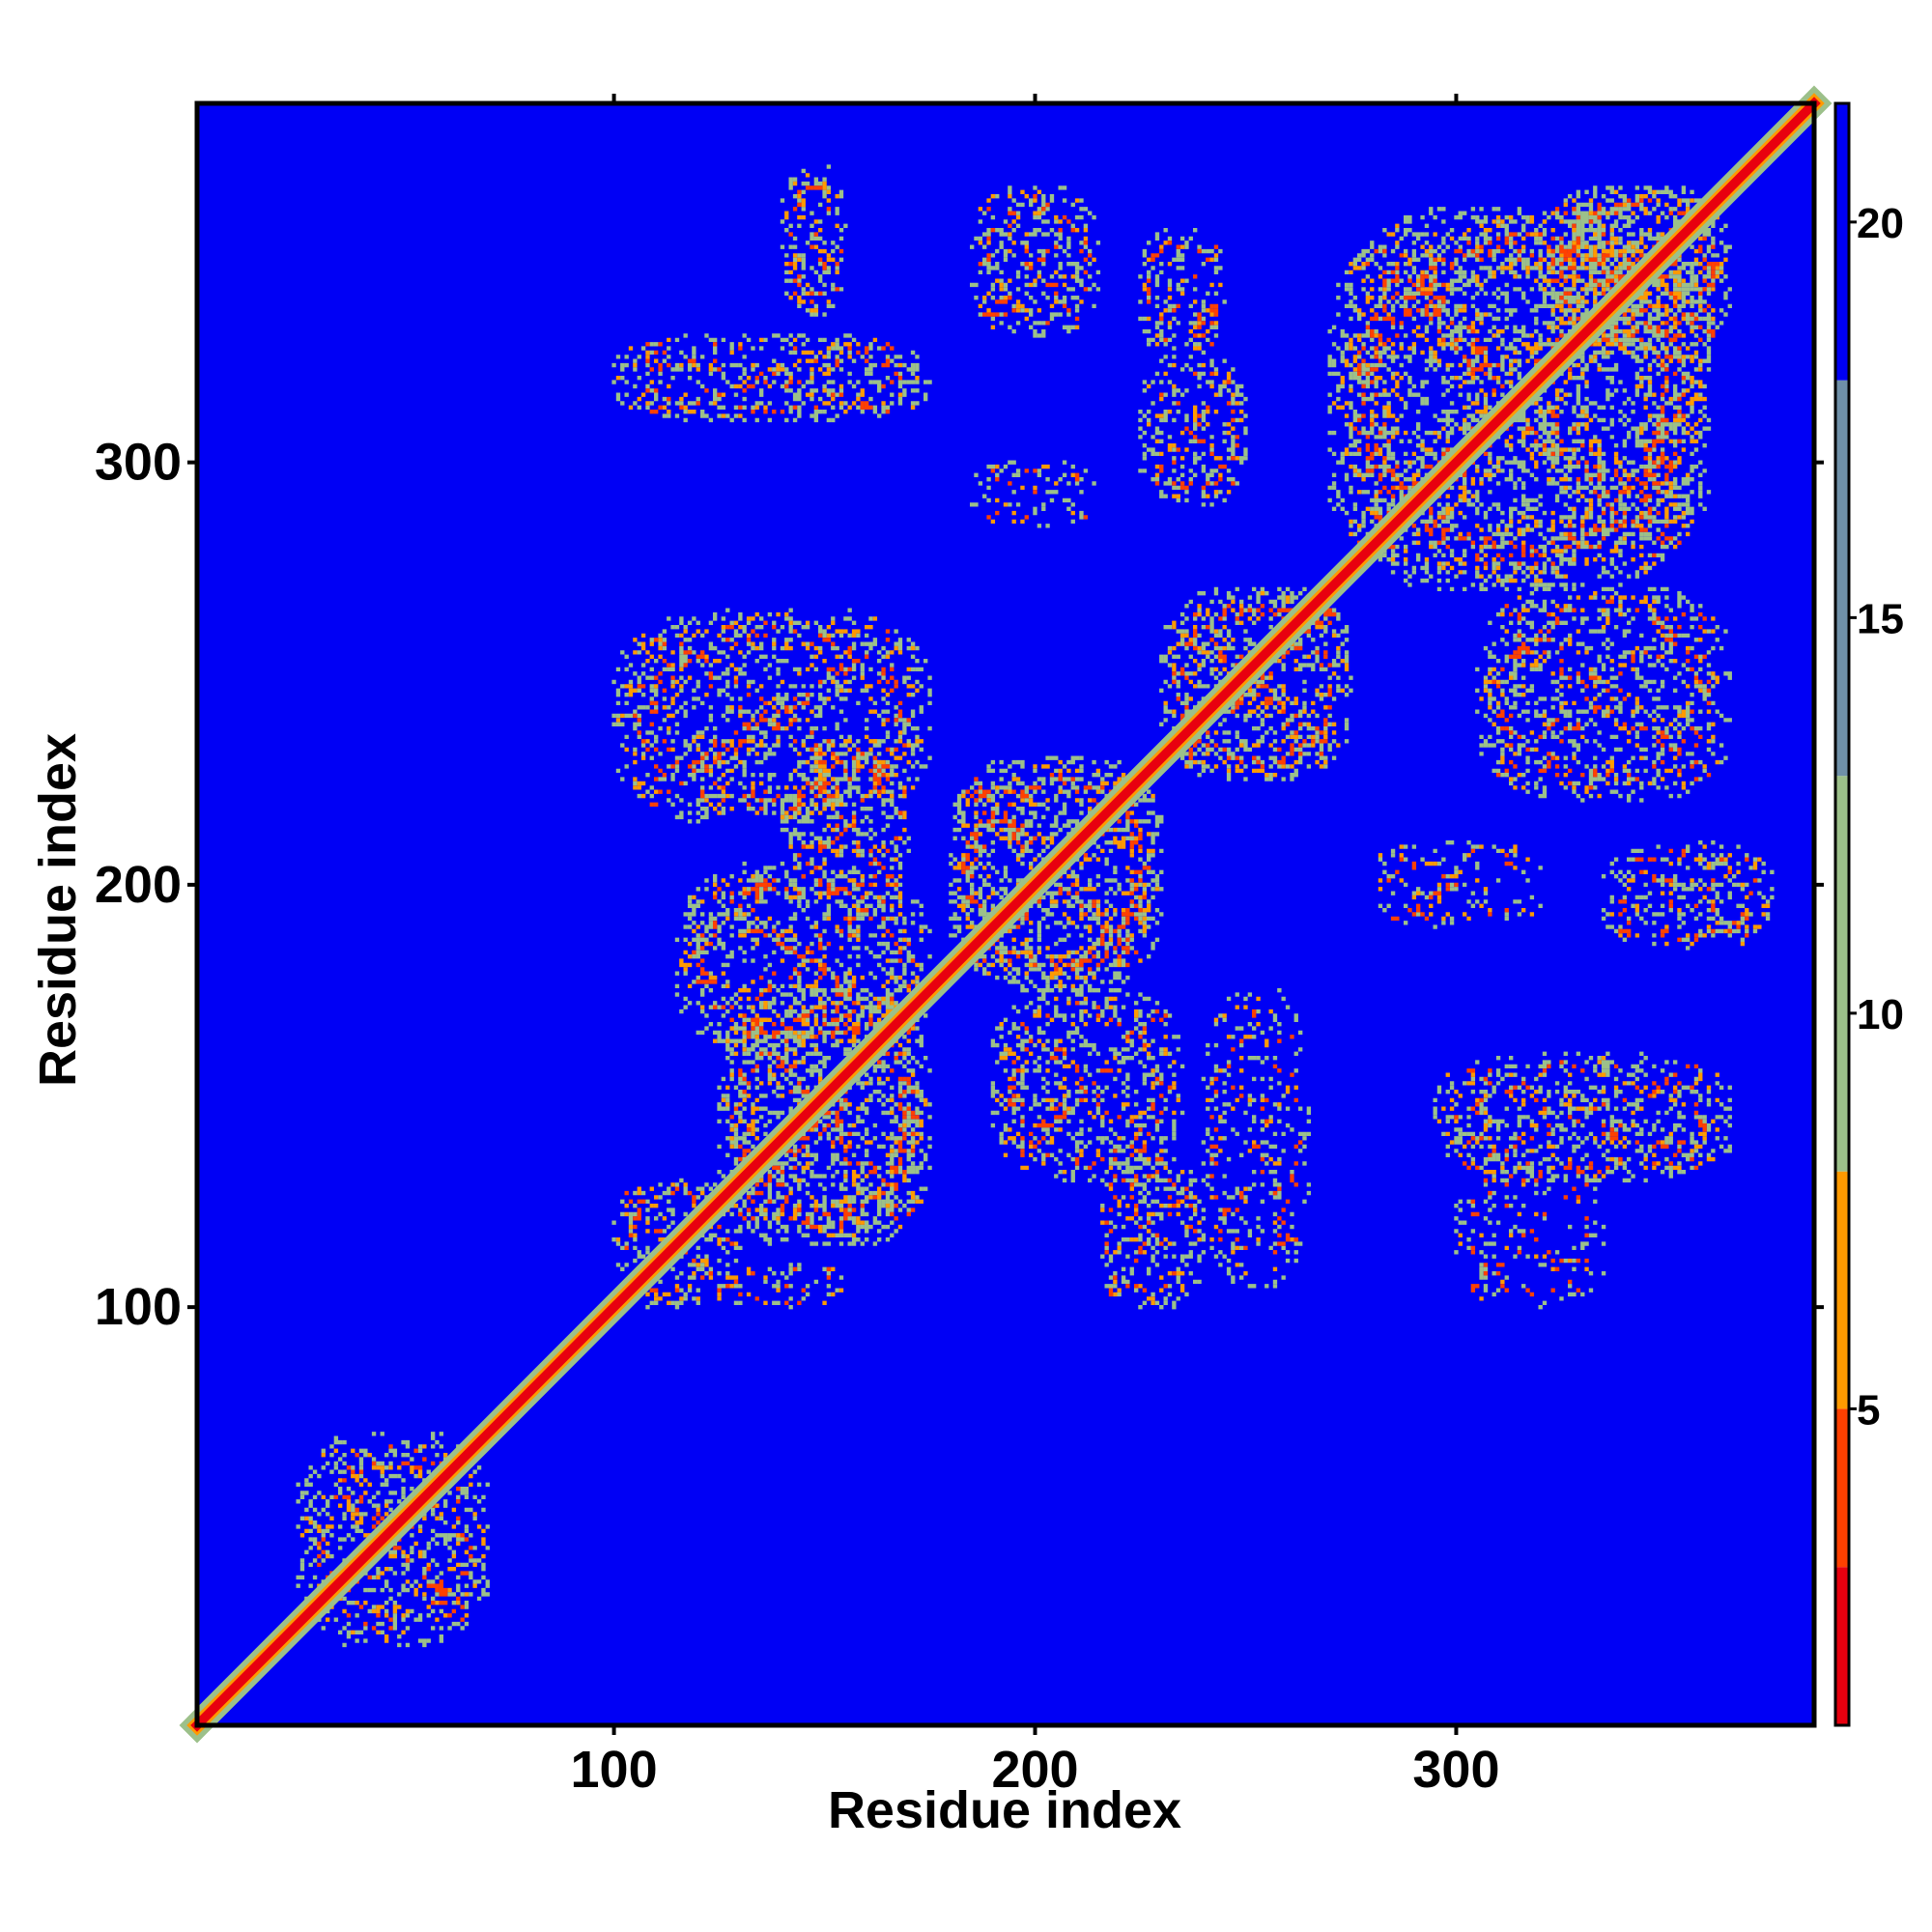 The height and width of the screenshot is (1932, 1932). Describe the element at coordinates (1868, 1410) in the screenshot. I see `colorbar-tick-label: 5` at that location.